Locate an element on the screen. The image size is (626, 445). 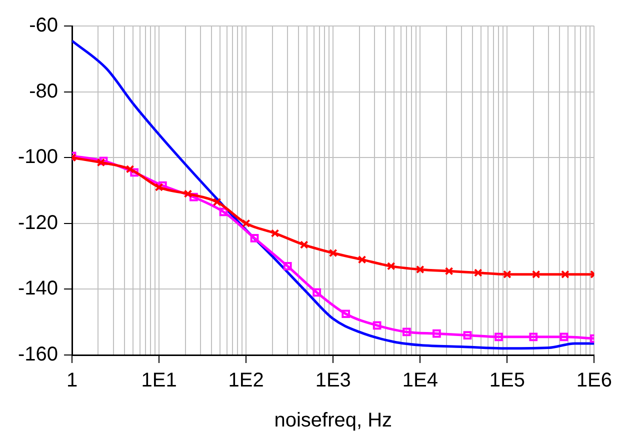
y-tick-label: -80 is located at coordinates (43, 91).